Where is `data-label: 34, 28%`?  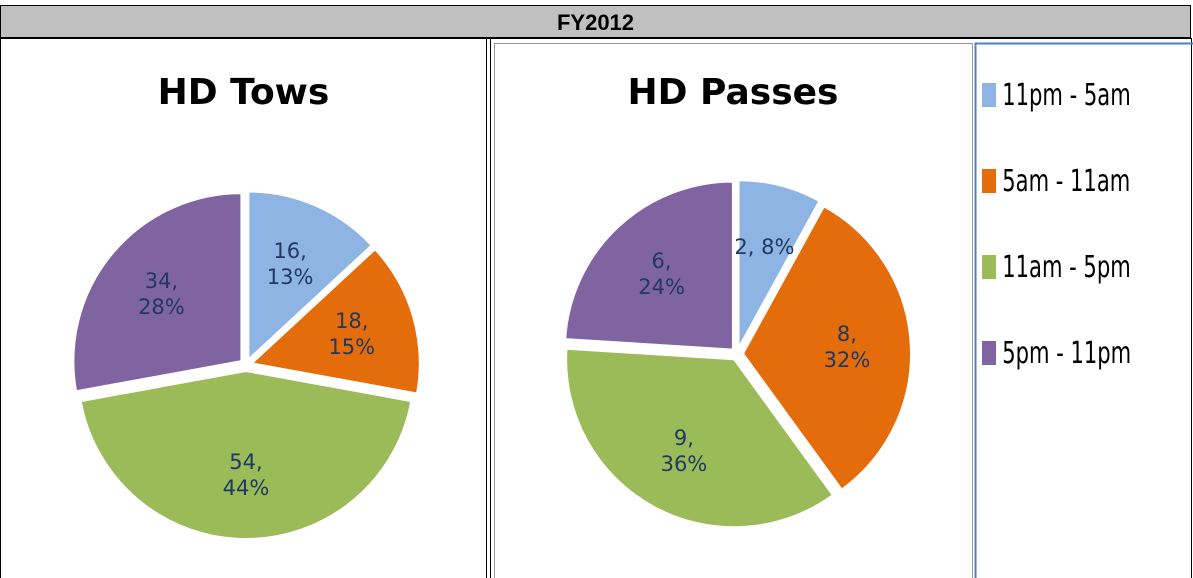
data-label: 34, 28% is located at coordinates (161, 294).